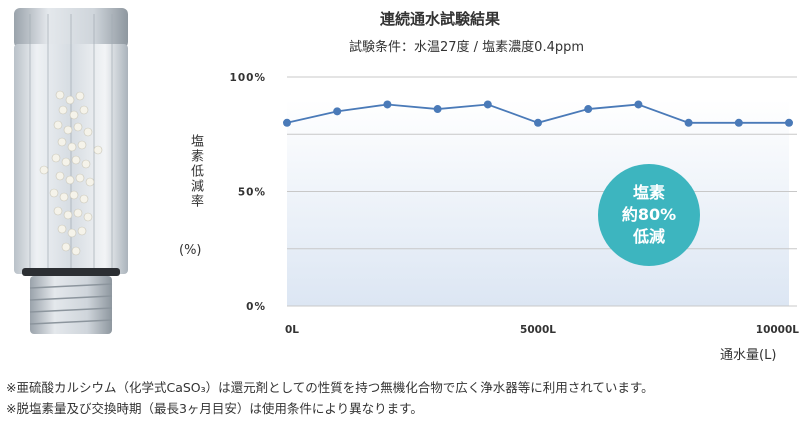  Describe the element at coordinates (538, 330) in the screenshot. I see `x-tick-label: 5000L` at that location.